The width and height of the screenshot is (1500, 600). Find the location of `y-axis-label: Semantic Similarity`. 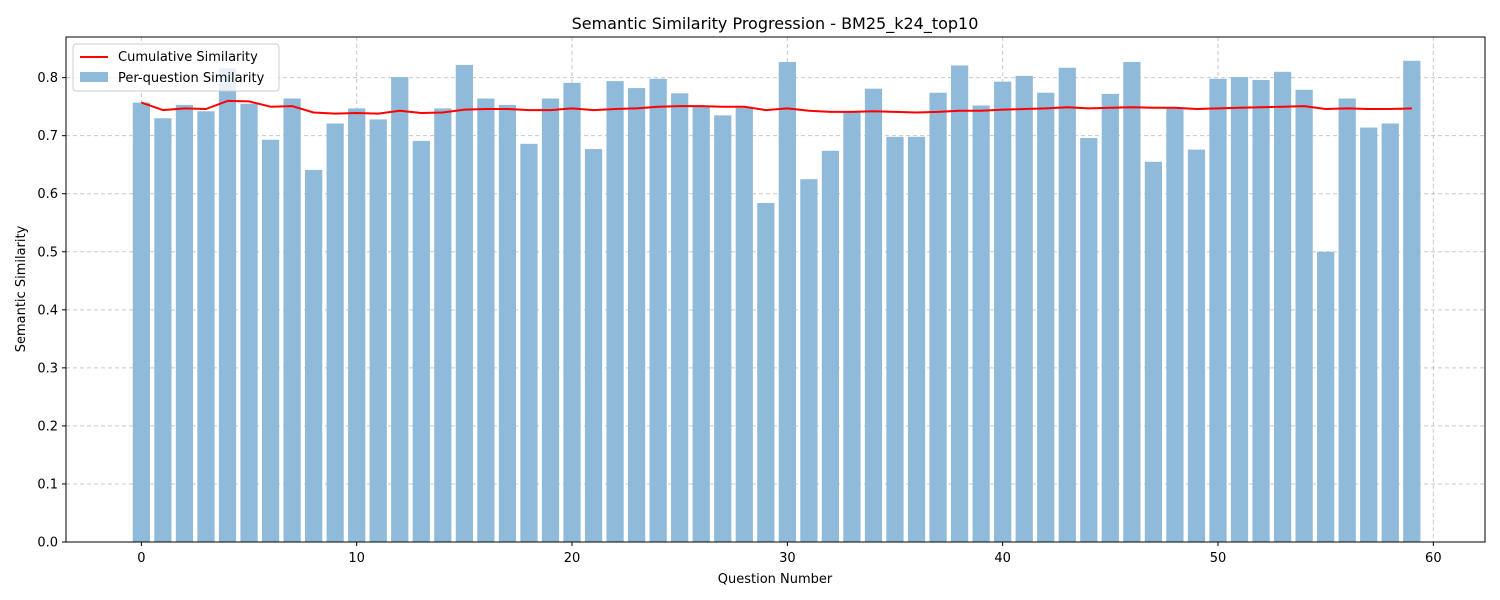

y-axis-label: Semantic Similarity is located at coordinates (21, 288).